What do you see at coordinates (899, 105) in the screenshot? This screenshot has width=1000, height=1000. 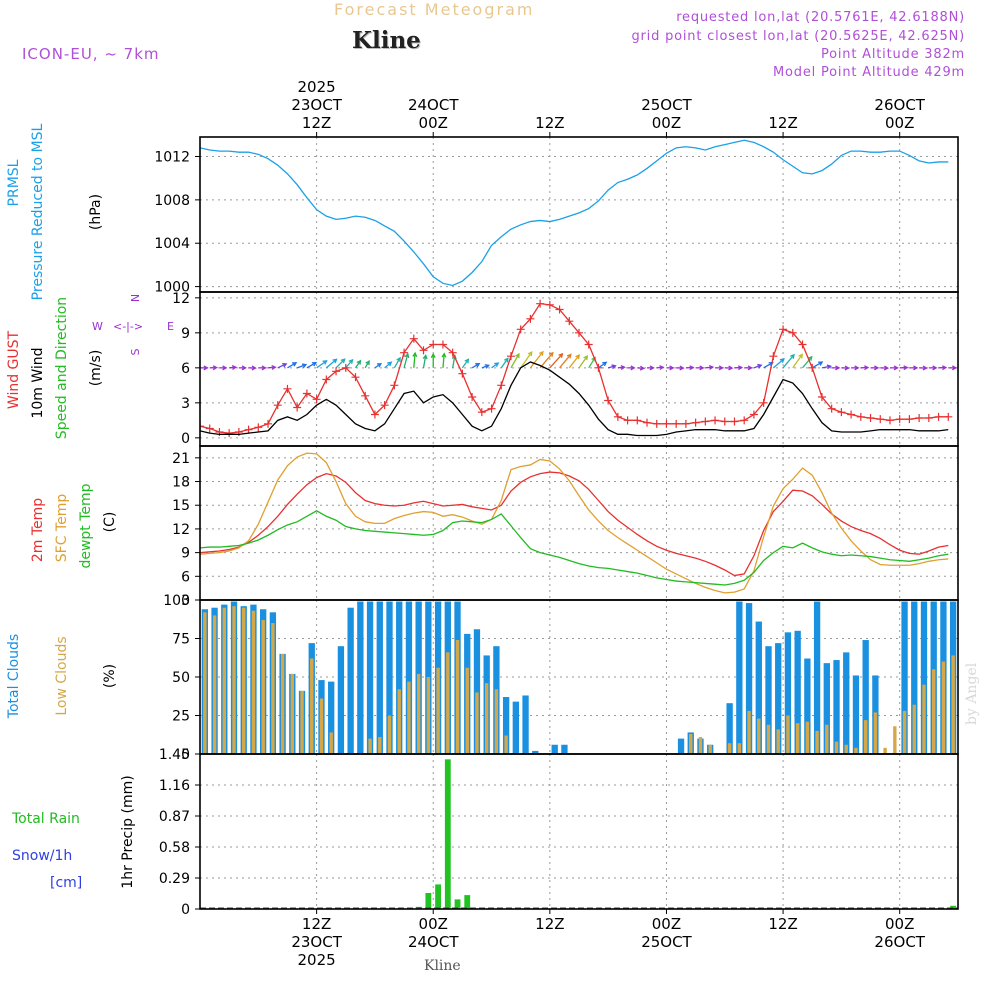 I see `top-time-label: 26OCT` at bounding box center [899, 105].